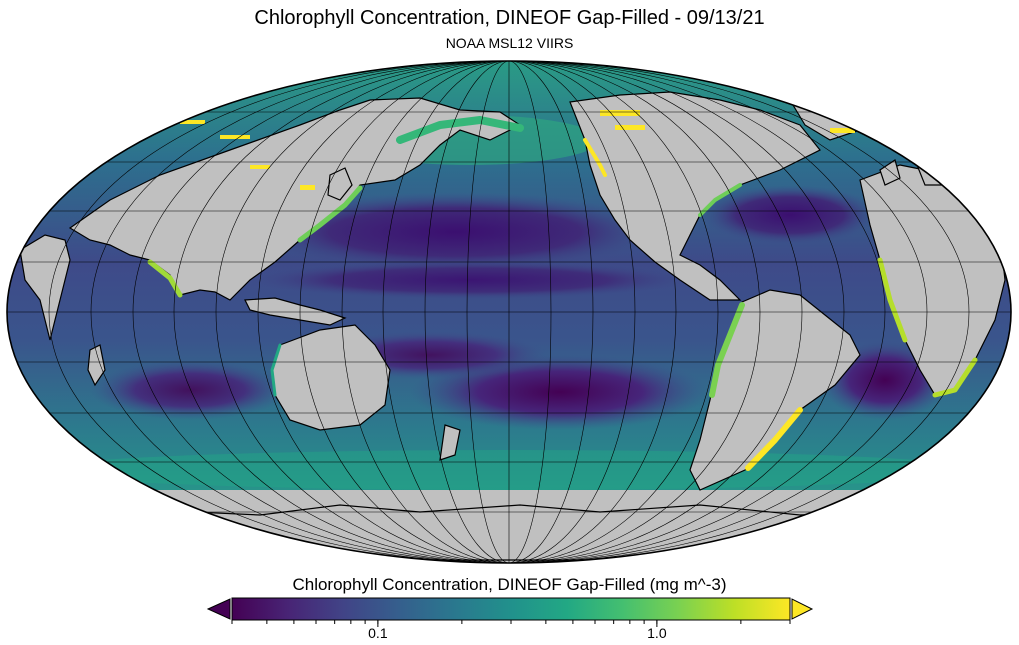 This screenshot has width=1019, height=645. Describe the element at coordinates (45, 287) in the screenshot. I see `africa-west-land` at that location.